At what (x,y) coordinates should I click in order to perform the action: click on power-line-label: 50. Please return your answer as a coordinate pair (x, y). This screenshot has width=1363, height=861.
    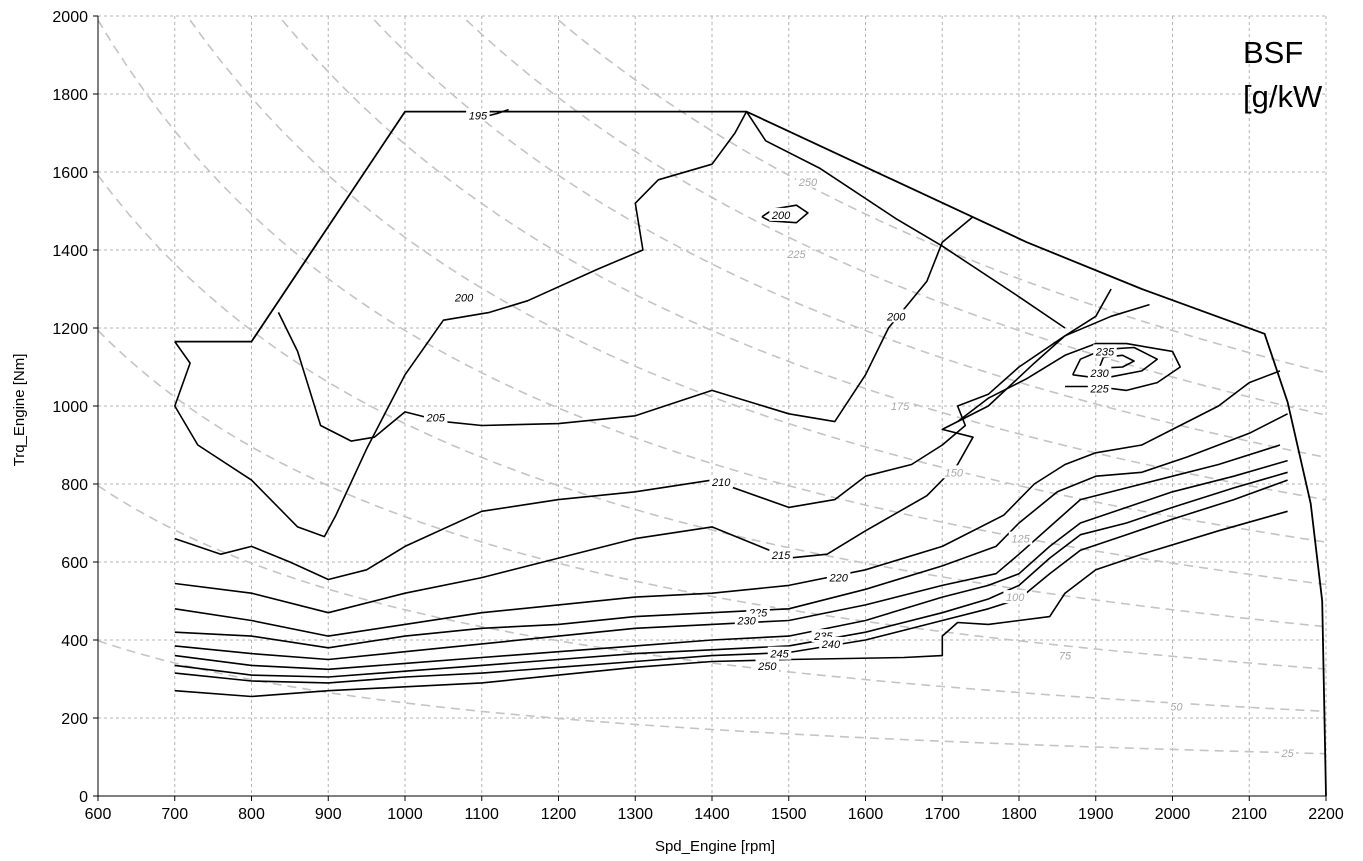
    Looking at the image, I should click on (1176, 707).